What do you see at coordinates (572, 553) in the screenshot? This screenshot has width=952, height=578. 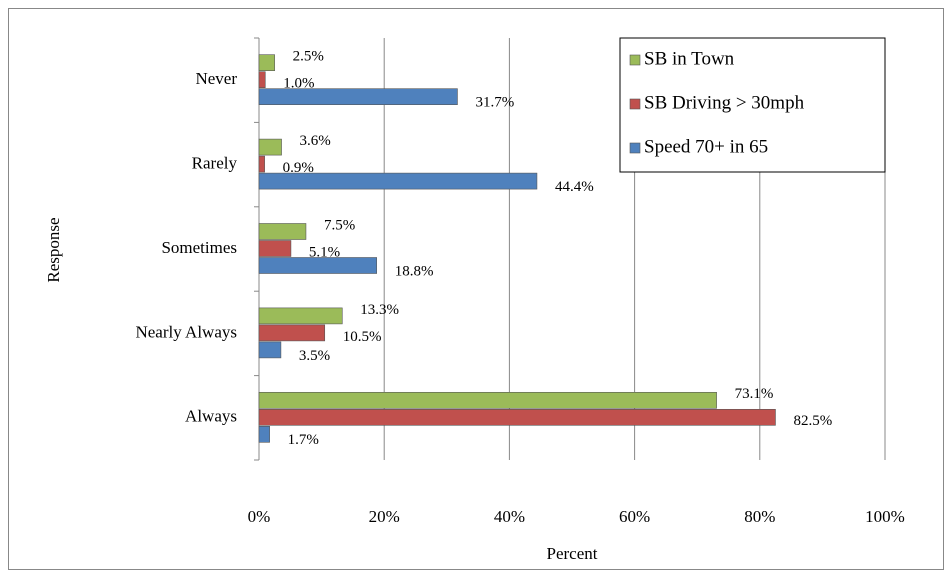 I see `x-axis-title: Percent` at bounding box center [572, 553].